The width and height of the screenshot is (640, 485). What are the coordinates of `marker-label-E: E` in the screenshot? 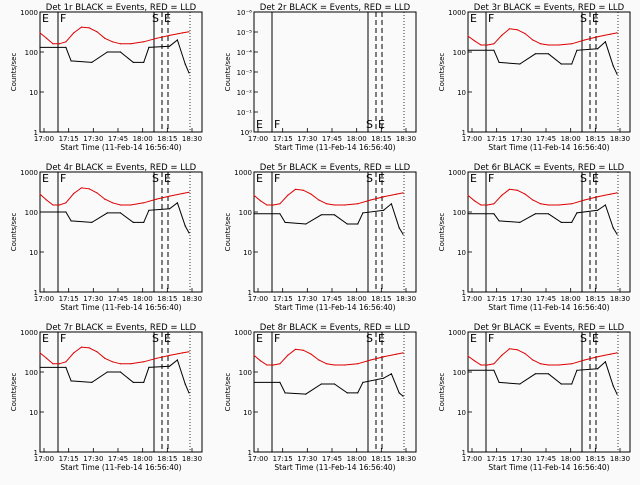 It's located at (259, 178).